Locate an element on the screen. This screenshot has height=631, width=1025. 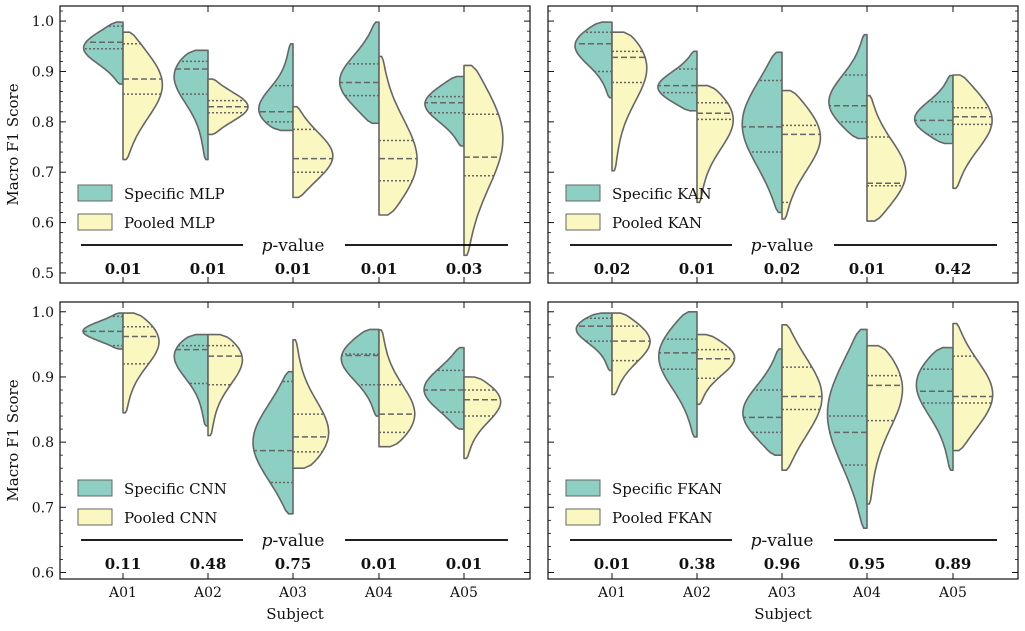
pvalue-A05: 0.03 is located at coordinates (464, 269).